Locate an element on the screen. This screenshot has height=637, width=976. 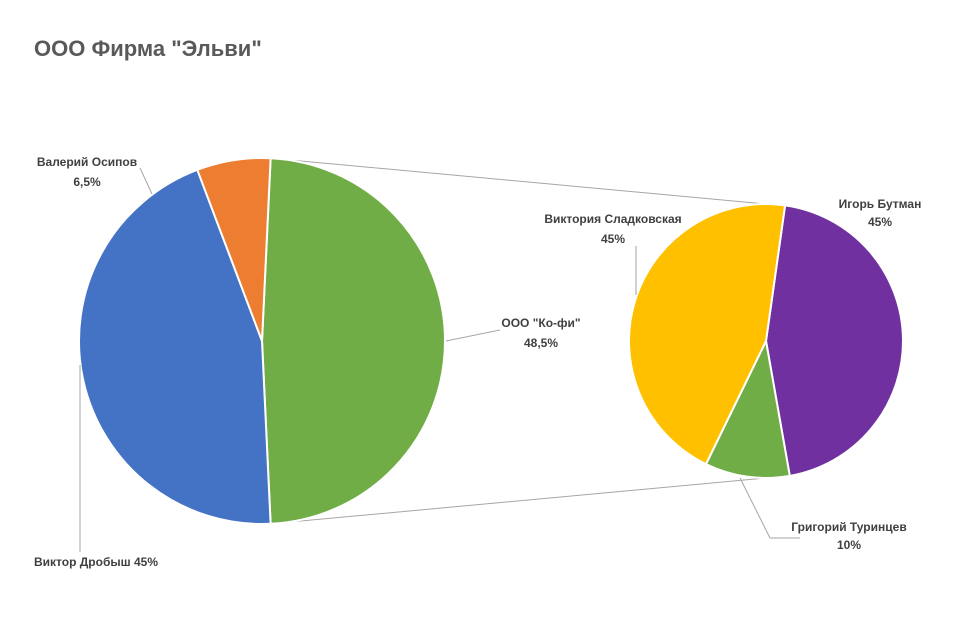
data-label-name: Виктор Дробыш is located at coordinates (82, 562).